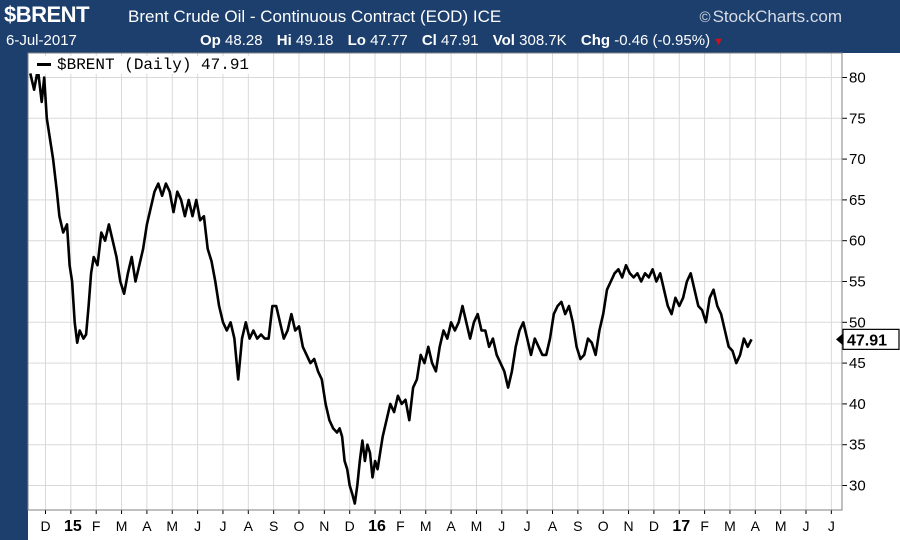  Describe the element at coordinates (389, 40) in the screenshot. I see `low-value: 47.77` at that location.